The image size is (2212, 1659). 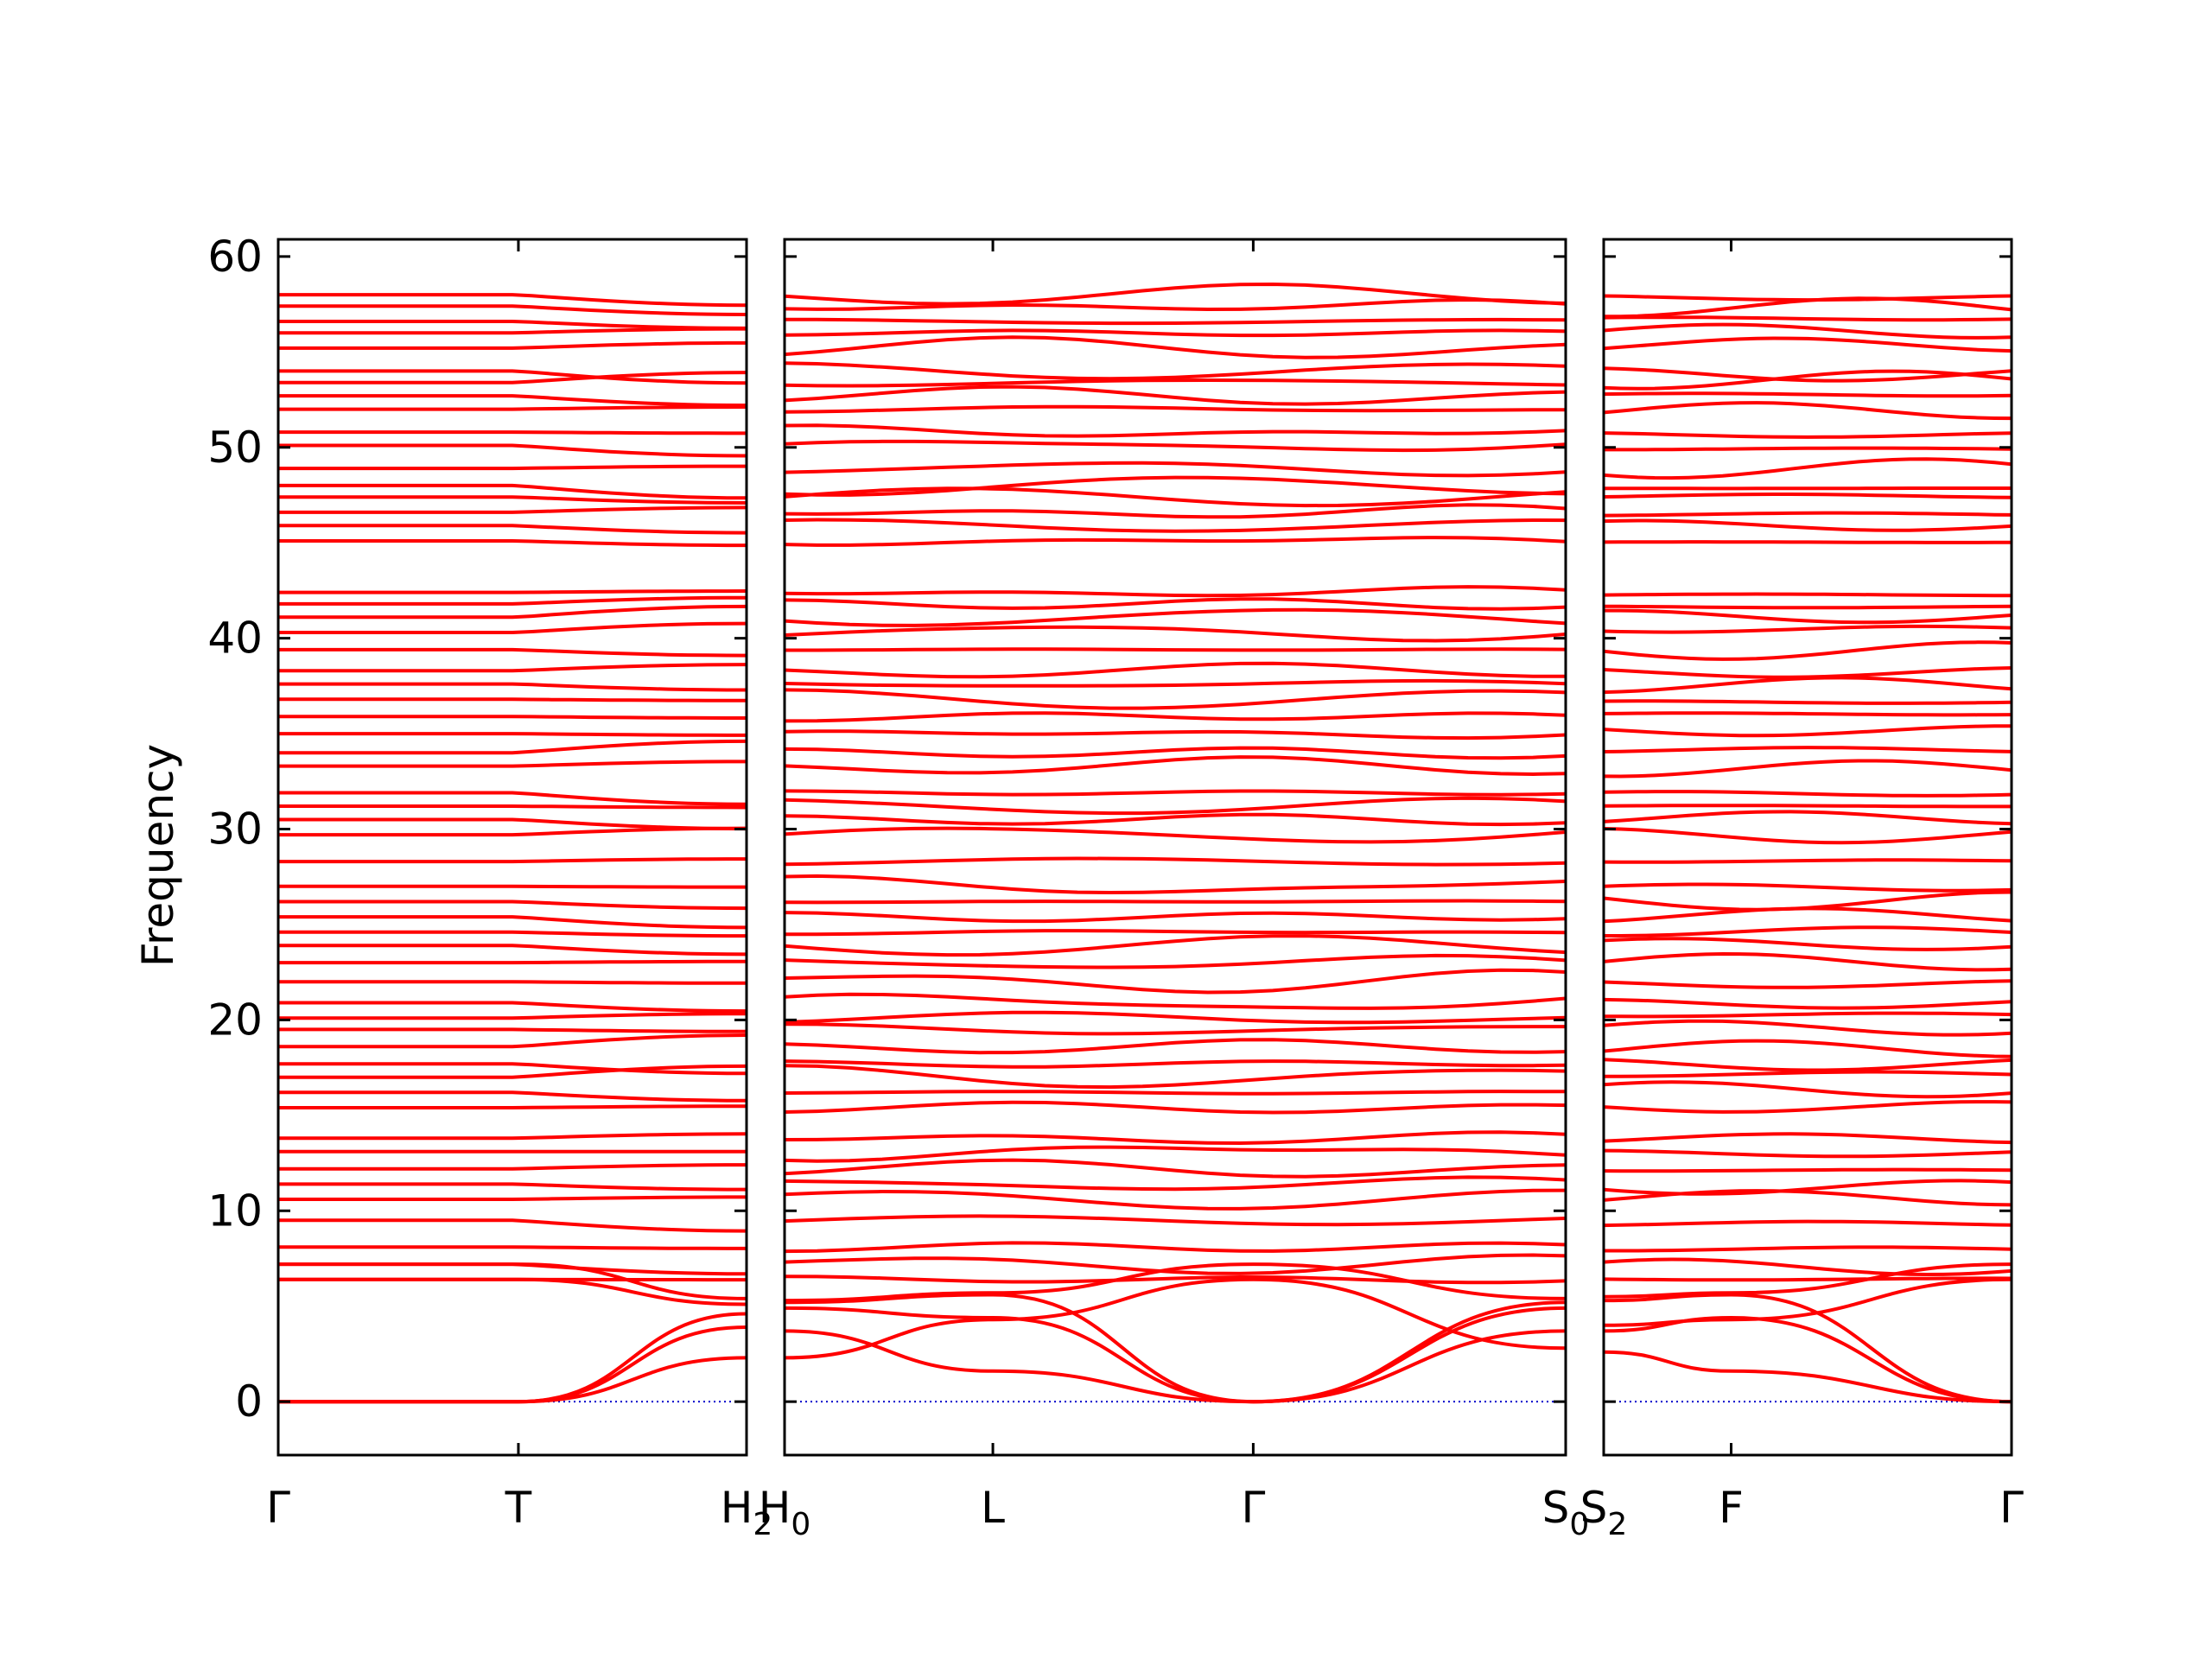 What do you see at coordinates (235, 829) in the screenshot?
I see `y-tick-labels: 0 10 20 30 40 50 60` at bounding box center [235, 829].